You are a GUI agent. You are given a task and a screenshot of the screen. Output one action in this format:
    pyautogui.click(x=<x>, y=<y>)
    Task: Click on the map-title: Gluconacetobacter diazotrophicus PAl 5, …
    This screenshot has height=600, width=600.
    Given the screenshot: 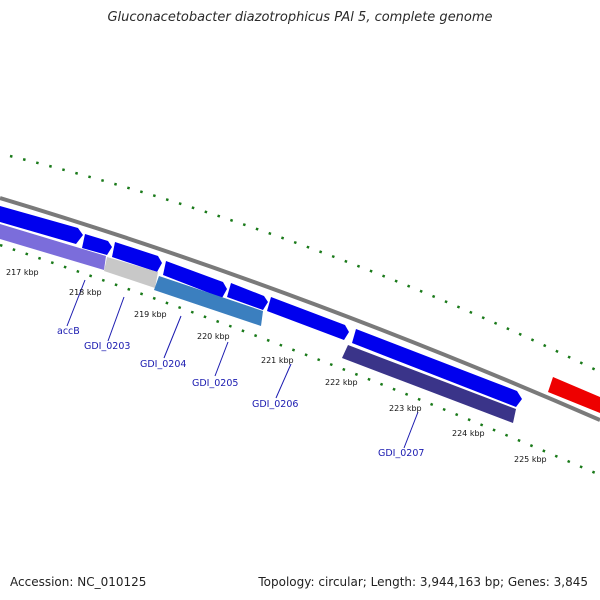 What is the action you would take?
    pyautogui.click(x=300, y=17)
    